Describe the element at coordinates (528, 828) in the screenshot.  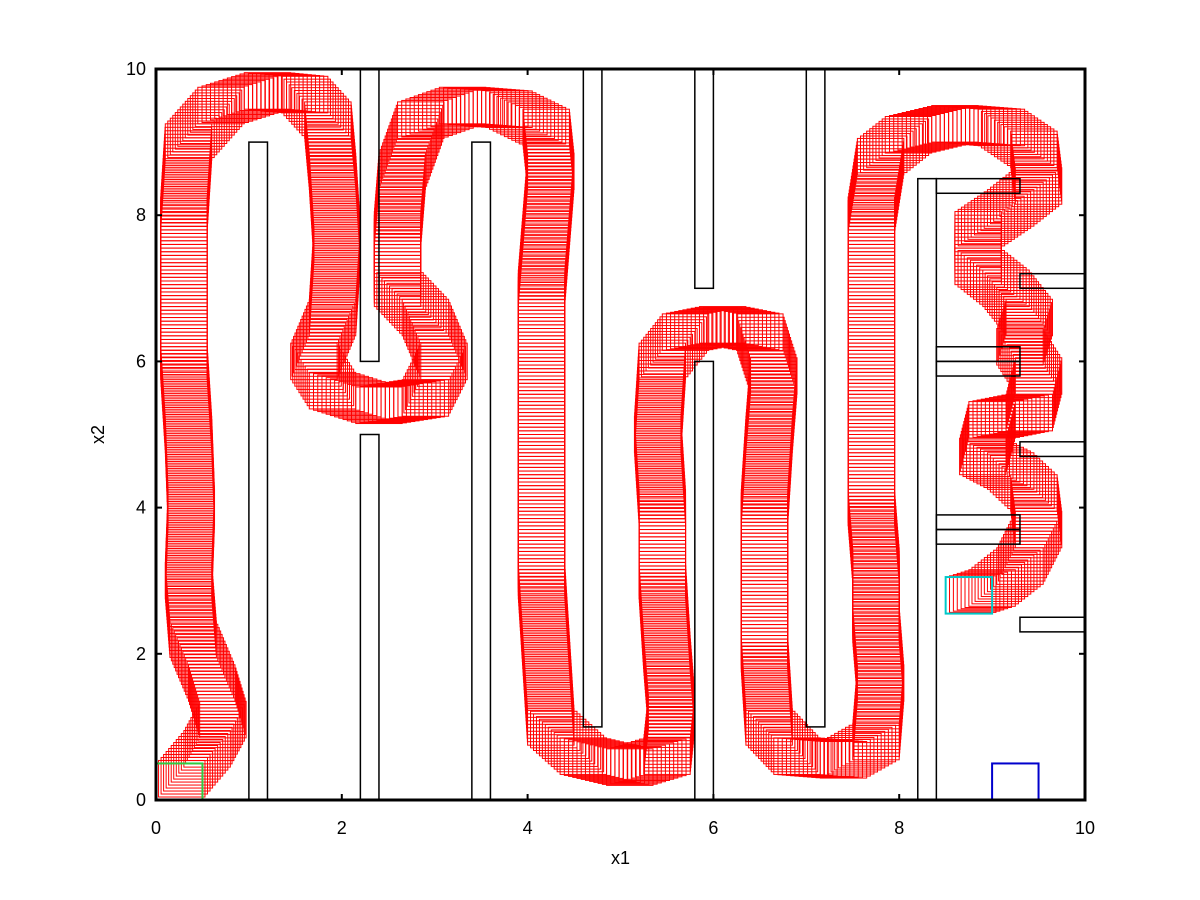
I see `x-tick-label: 4` at that location.